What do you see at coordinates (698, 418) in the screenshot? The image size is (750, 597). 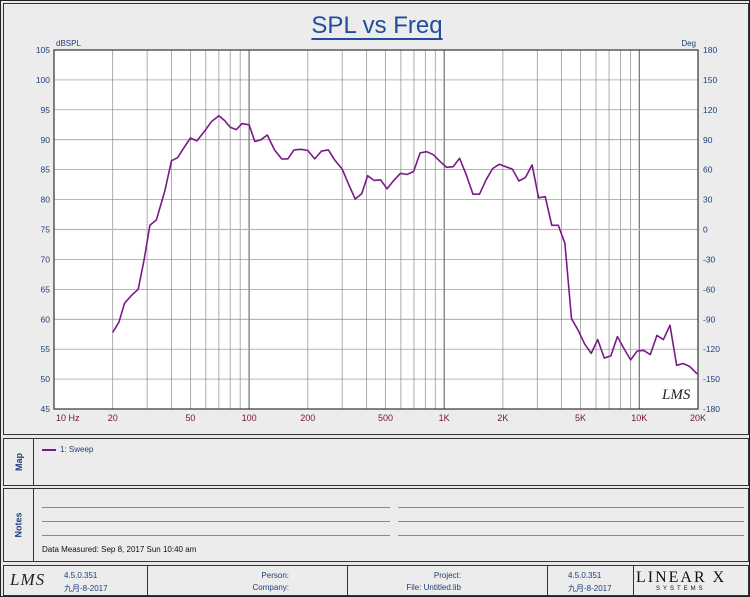 I see `x-tick-label: 20K` at bounding box center [698, 418].